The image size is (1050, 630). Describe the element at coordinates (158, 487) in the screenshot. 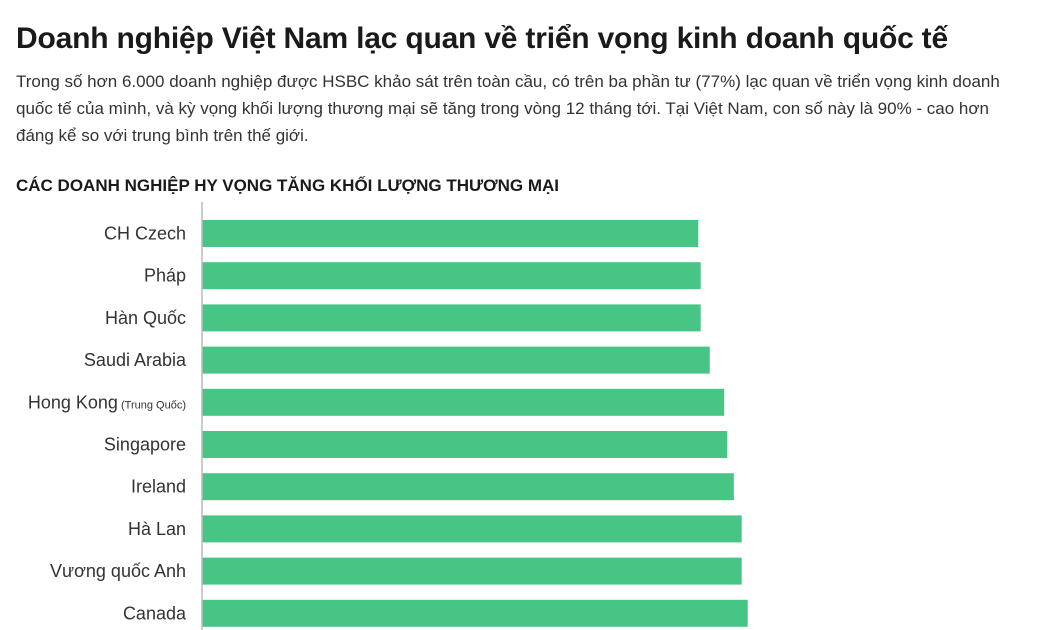

I see `category-label-6: Ireland` at that location.